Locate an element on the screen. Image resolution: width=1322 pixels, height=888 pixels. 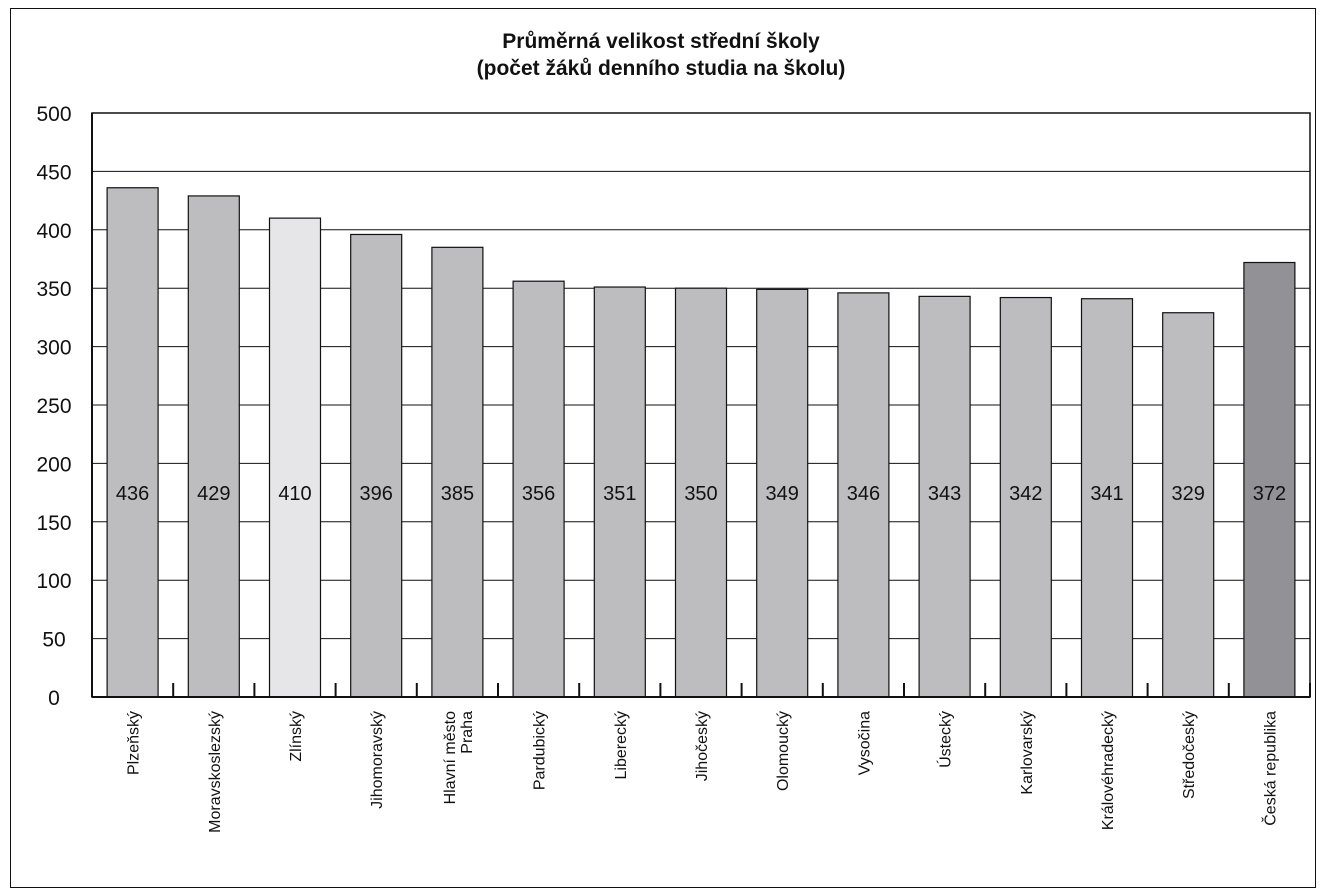
y-tick-label: 500 is located at coordinates (53, 114).